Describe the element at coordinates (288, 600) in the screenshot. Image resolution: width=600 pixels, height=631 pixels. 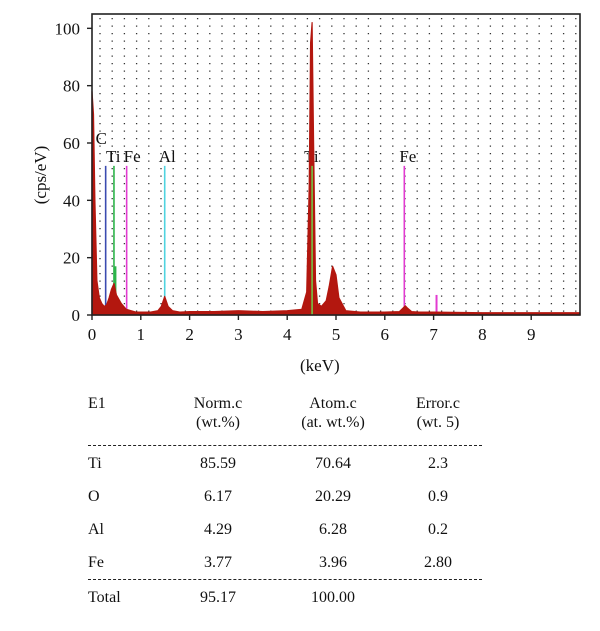
I see `table-total-row: Total 95.17 100.00` at that location.